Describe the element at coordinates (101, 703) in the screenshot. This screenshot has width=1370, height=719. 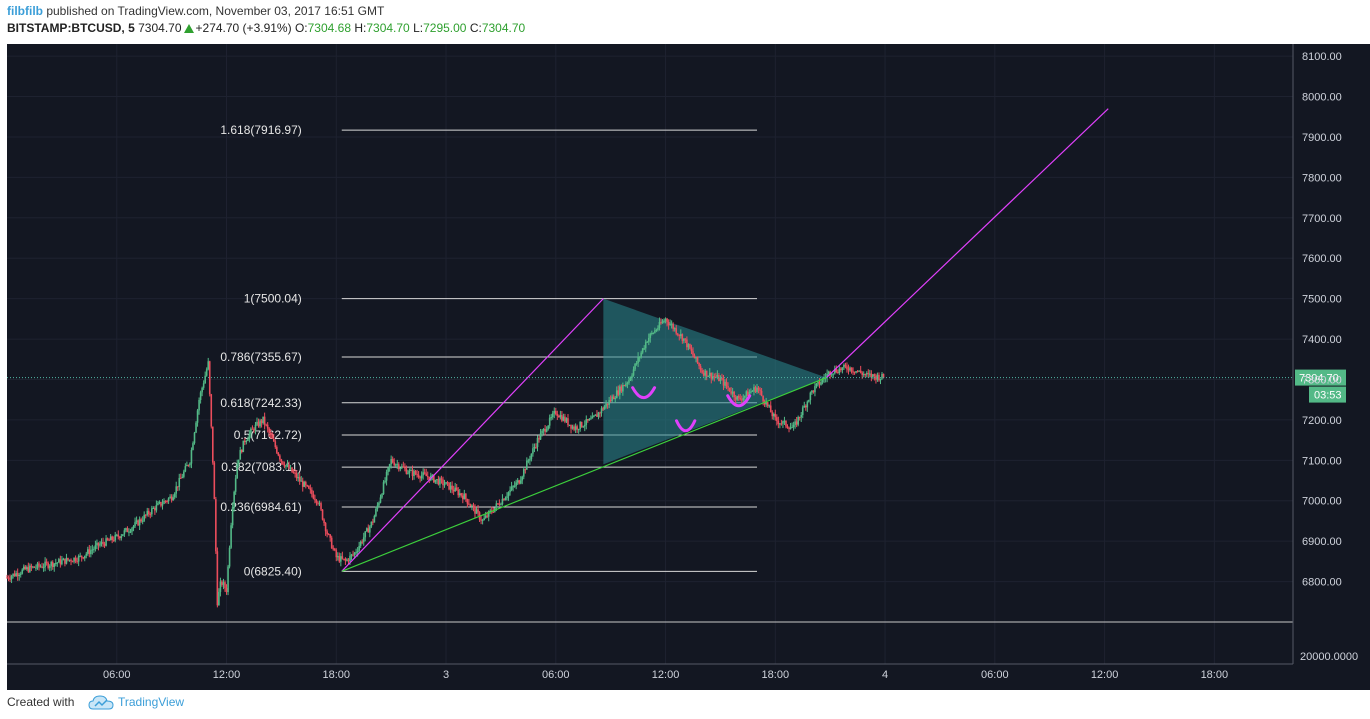
I see `tradingview-cloud-icon` at that location.